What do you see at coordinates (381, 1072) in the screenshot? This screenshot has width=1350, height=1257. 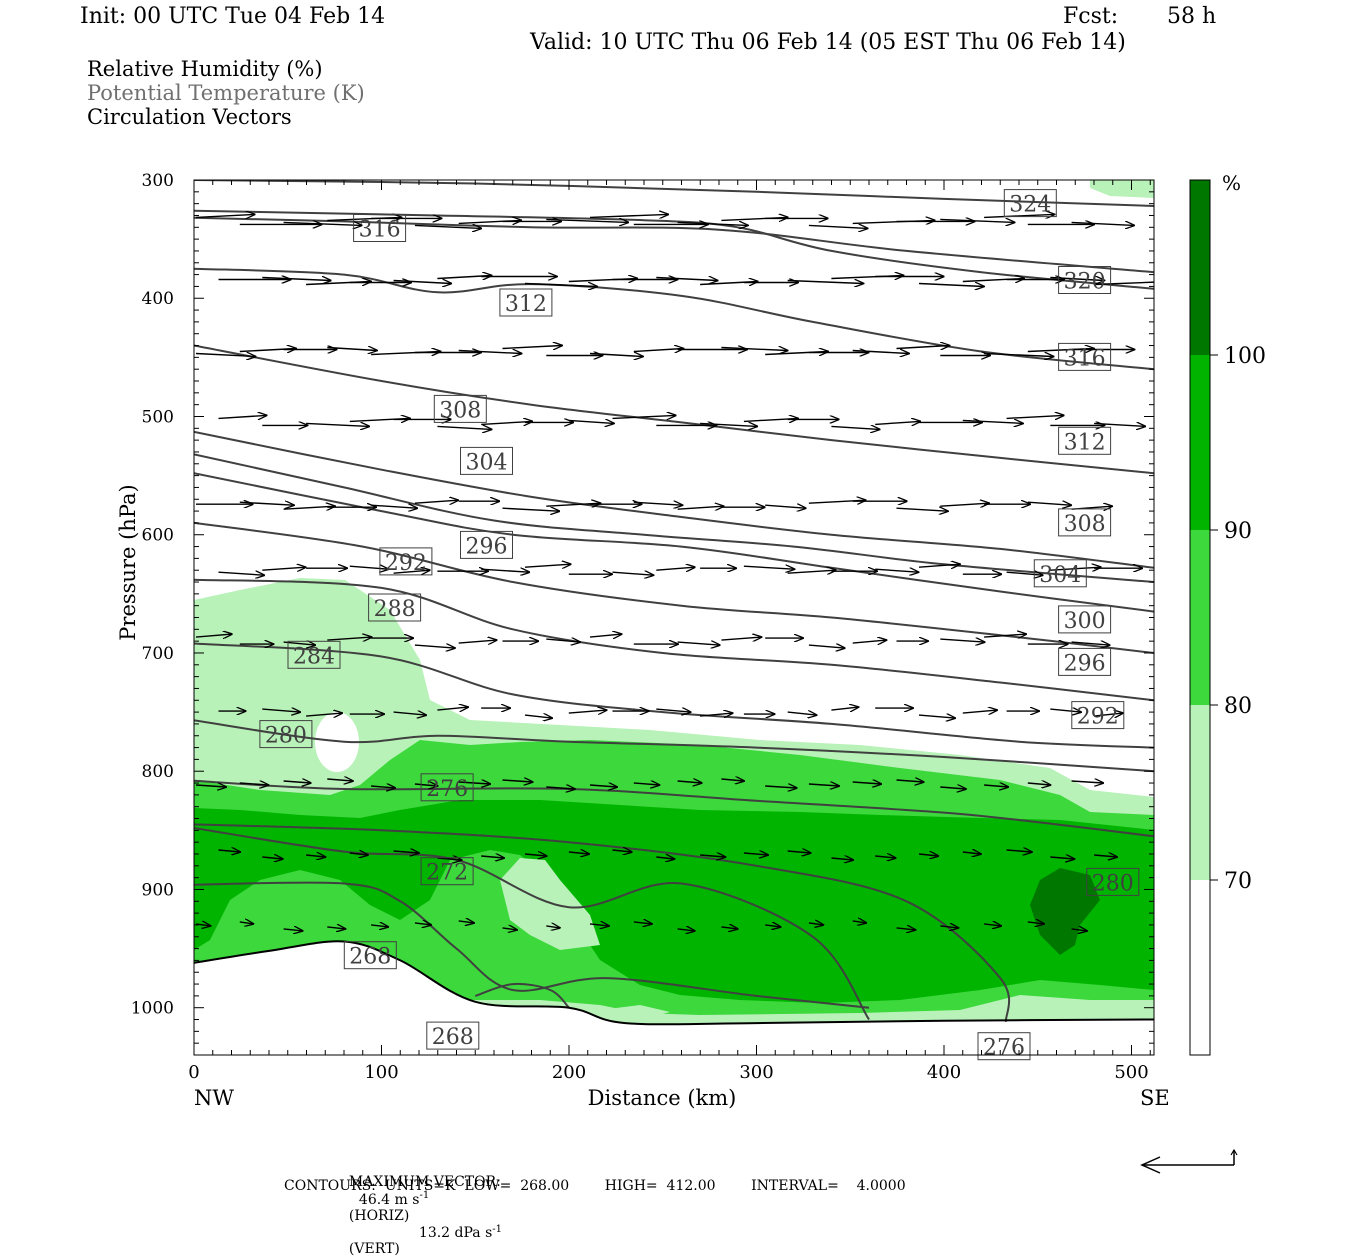 I see `x-tick-label-100: 100` at bounding box center [381, 1072].